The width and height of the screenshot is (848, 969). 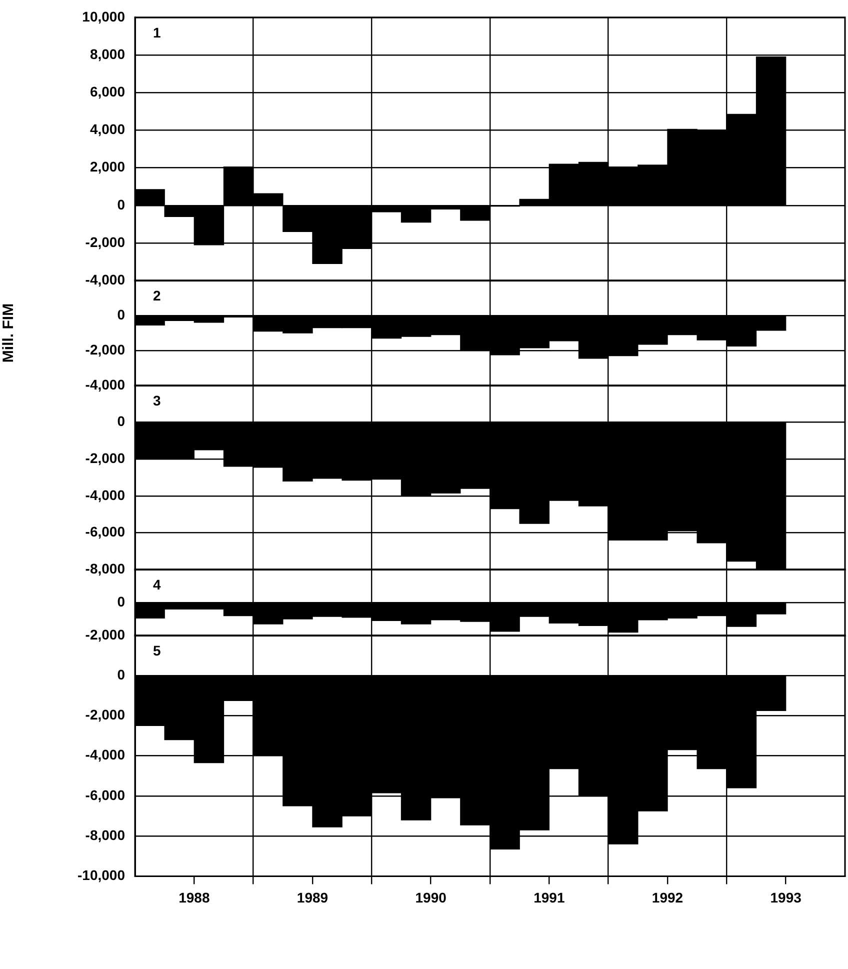 What do you see at coordinates (312, 898) in the screenshot?
I see `x-tick-label: 1989` at bounding box center [312, 898].